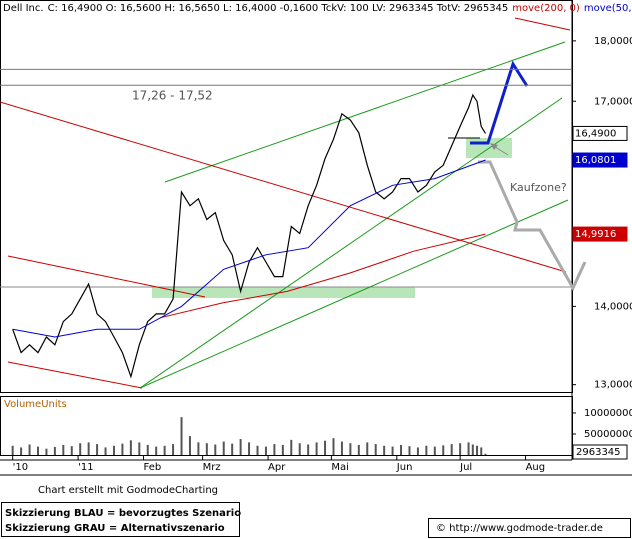 The height and width of the screenshot is (539, 632). I want to click on volume-title: VolumeUnits, so click(35, 404).